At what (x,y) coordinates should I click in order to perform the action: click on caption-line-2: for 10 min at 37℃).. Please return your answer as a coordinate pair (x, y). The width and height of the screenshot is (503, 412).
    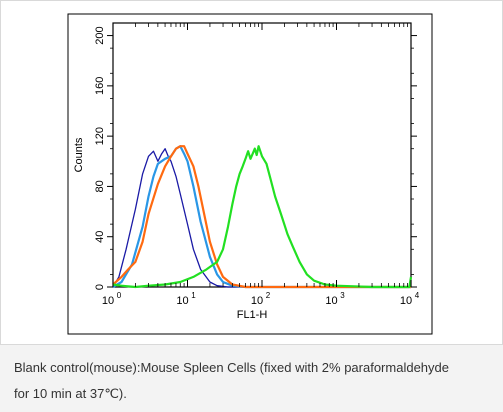
    Looking at the image, I should click on (70, 393).